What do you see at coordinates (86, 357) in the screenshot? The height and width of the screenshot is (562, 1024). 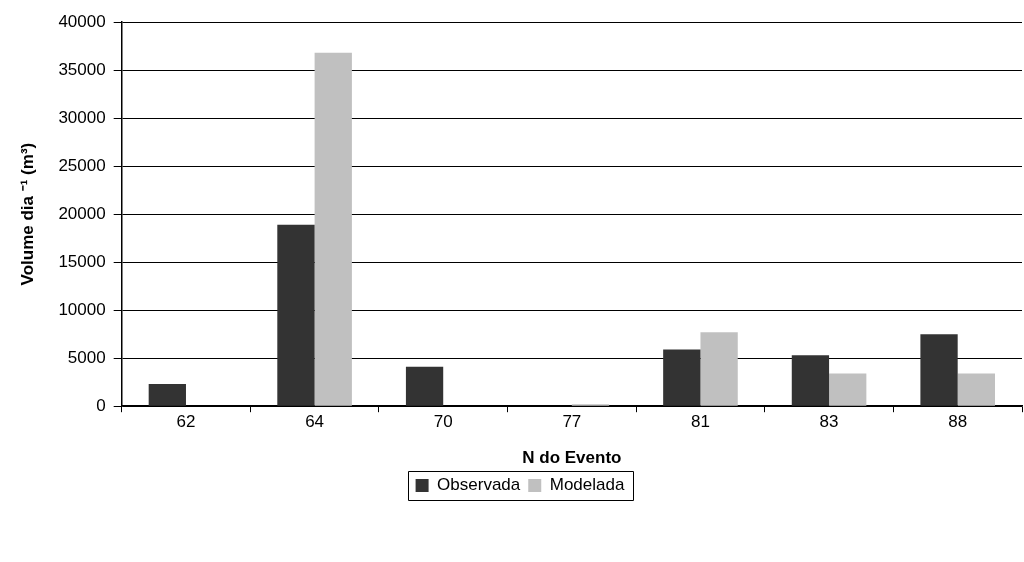 I see `y-tick-label: 5000` at bounding box center [86, 357].